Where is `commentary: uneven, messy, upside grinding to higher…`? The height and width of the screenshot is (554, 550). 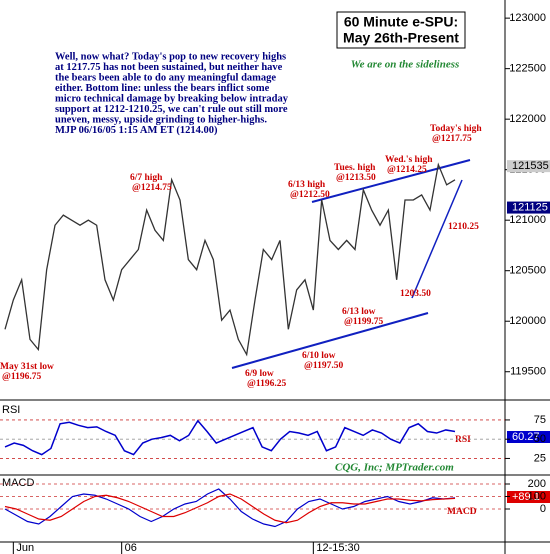 commentary: uneven, messy, upside grinding to higher… is located at coordinates (161, 119).